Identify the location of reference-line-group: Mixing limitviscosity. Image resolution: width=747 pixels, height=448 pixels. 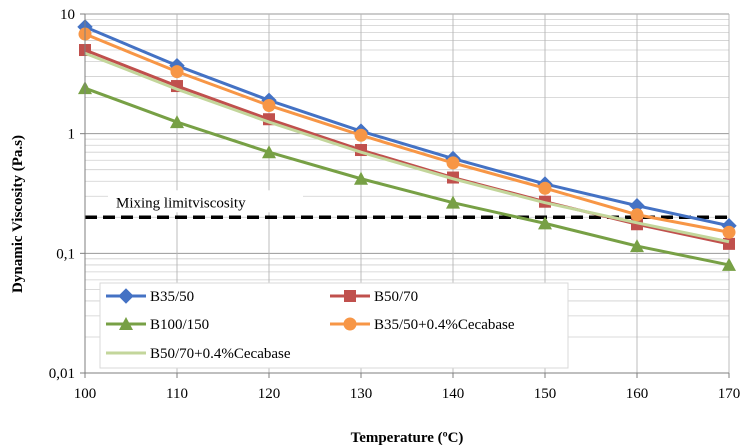
(407, 205).